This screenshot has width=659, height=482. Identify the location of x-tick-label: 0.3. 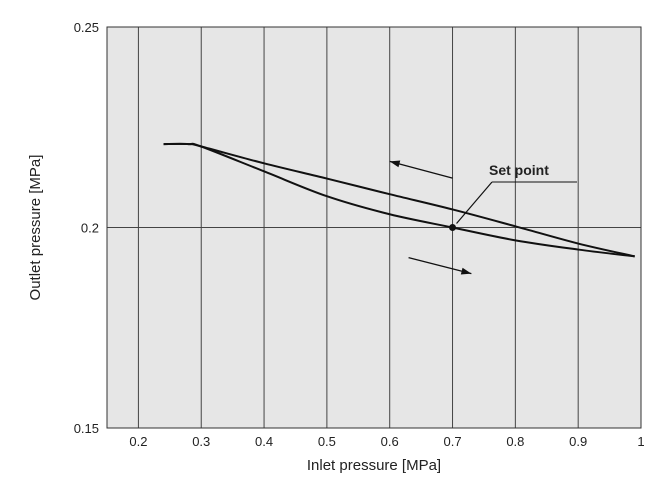
(201, 441).